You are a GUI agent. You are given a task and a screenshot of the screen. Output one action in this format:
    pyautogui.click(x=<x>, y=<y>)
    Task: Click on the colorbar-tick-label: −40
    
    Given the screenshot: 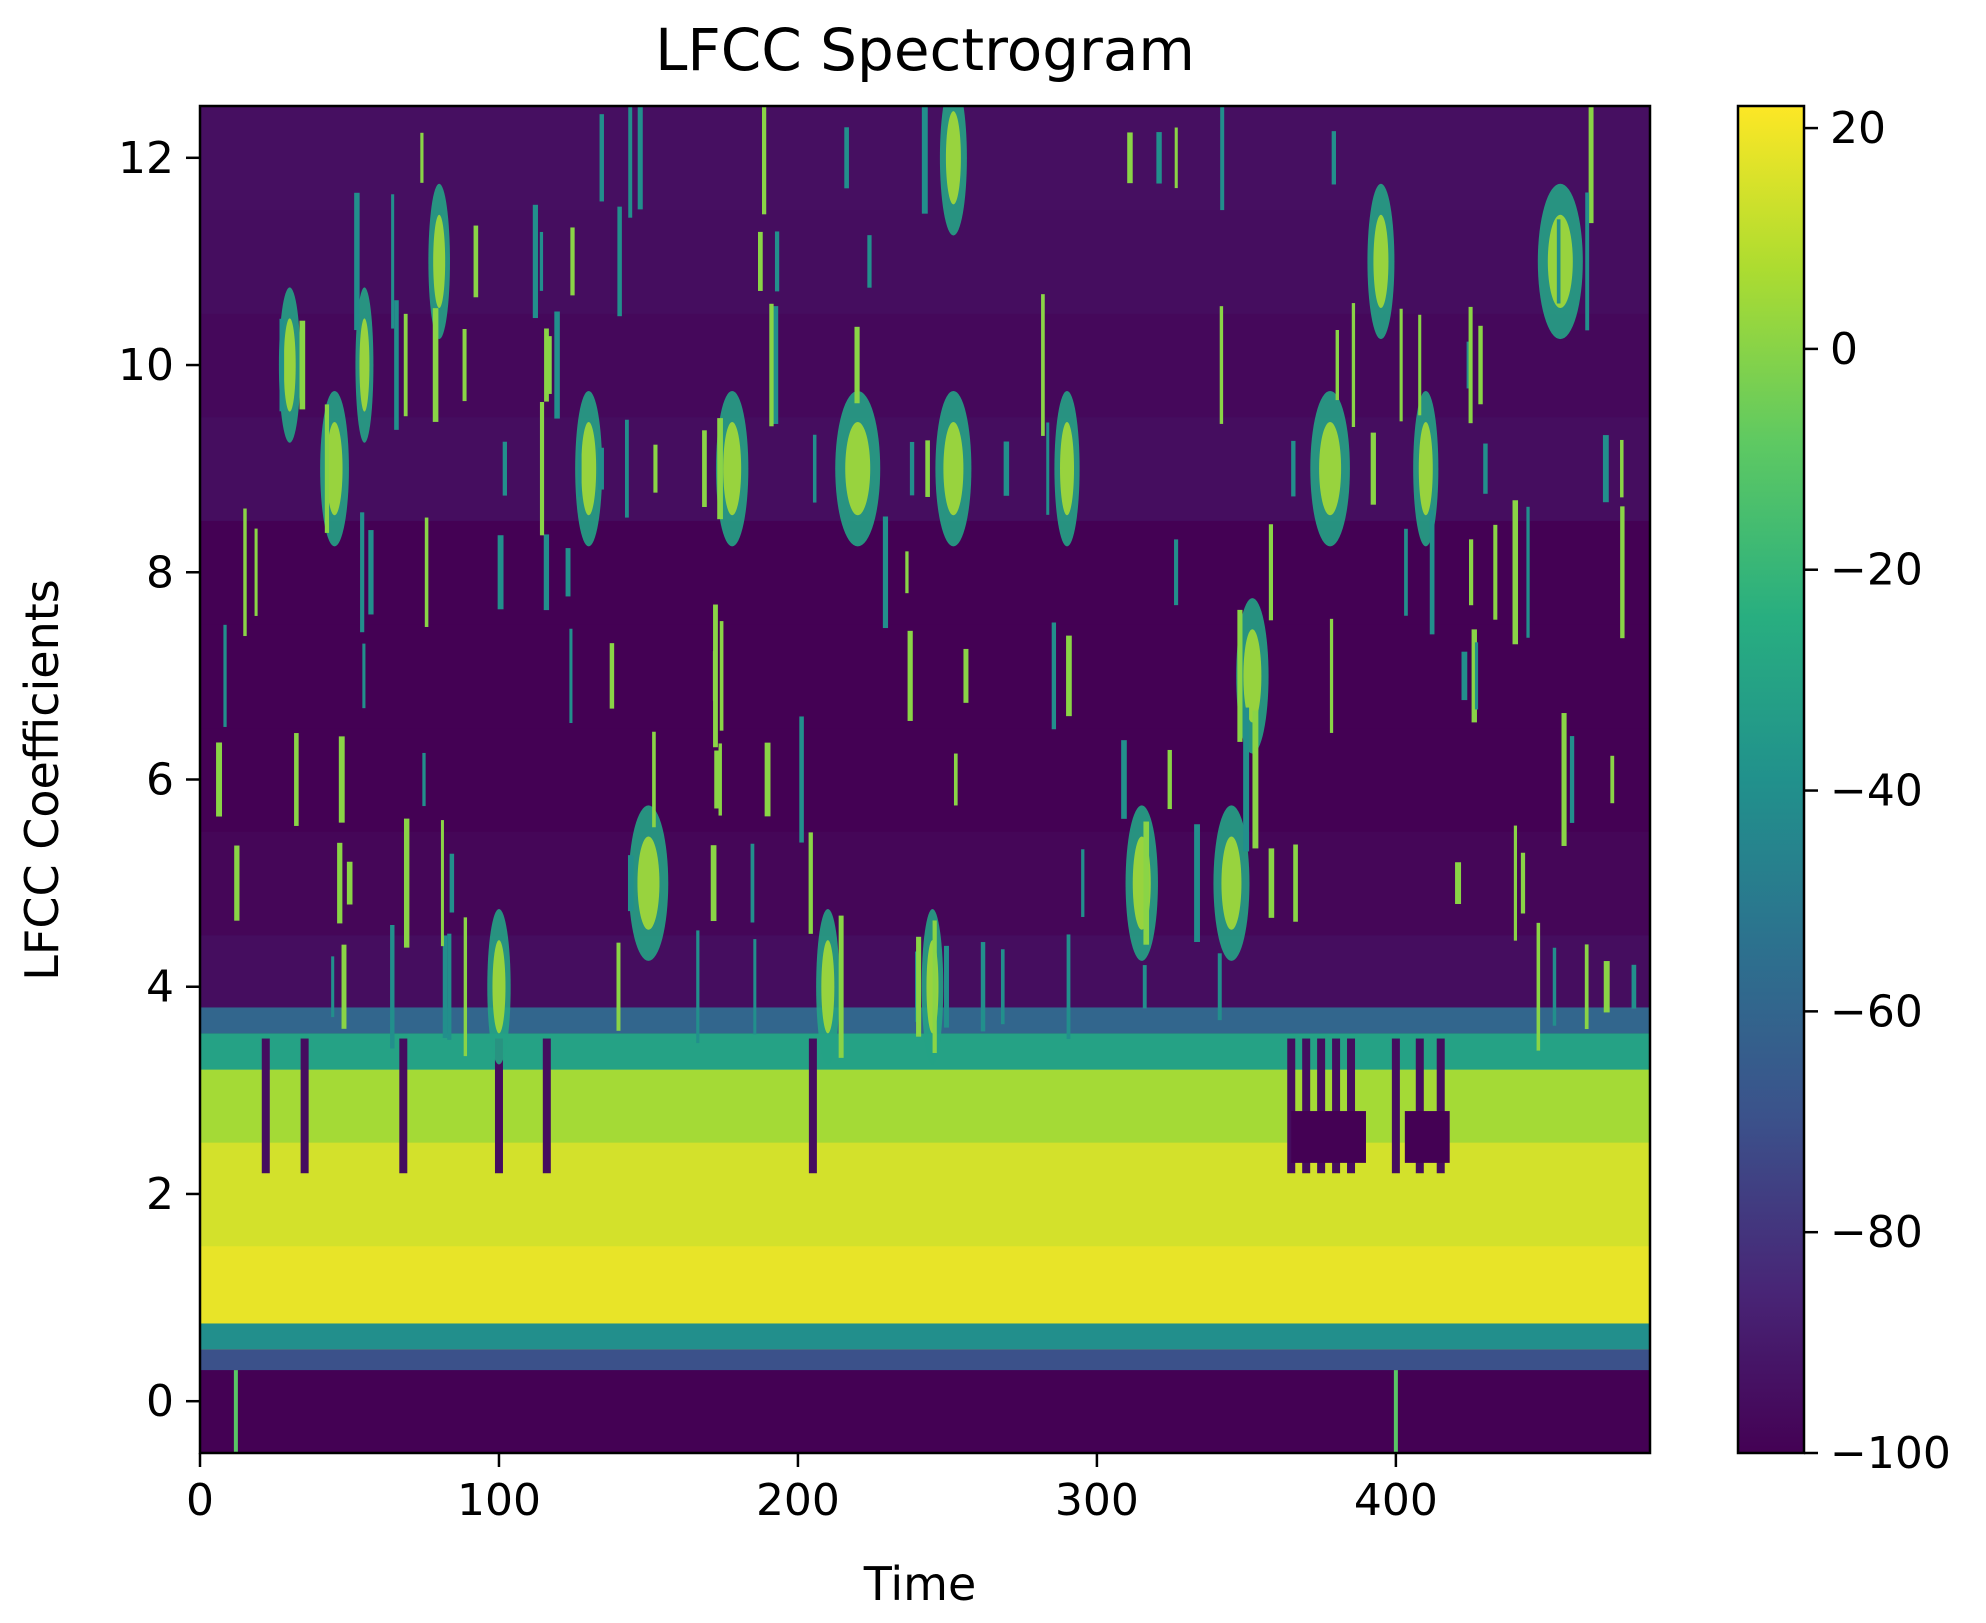 What is the action you would take?
    pyautogui.click(x=1876, y=791)
    